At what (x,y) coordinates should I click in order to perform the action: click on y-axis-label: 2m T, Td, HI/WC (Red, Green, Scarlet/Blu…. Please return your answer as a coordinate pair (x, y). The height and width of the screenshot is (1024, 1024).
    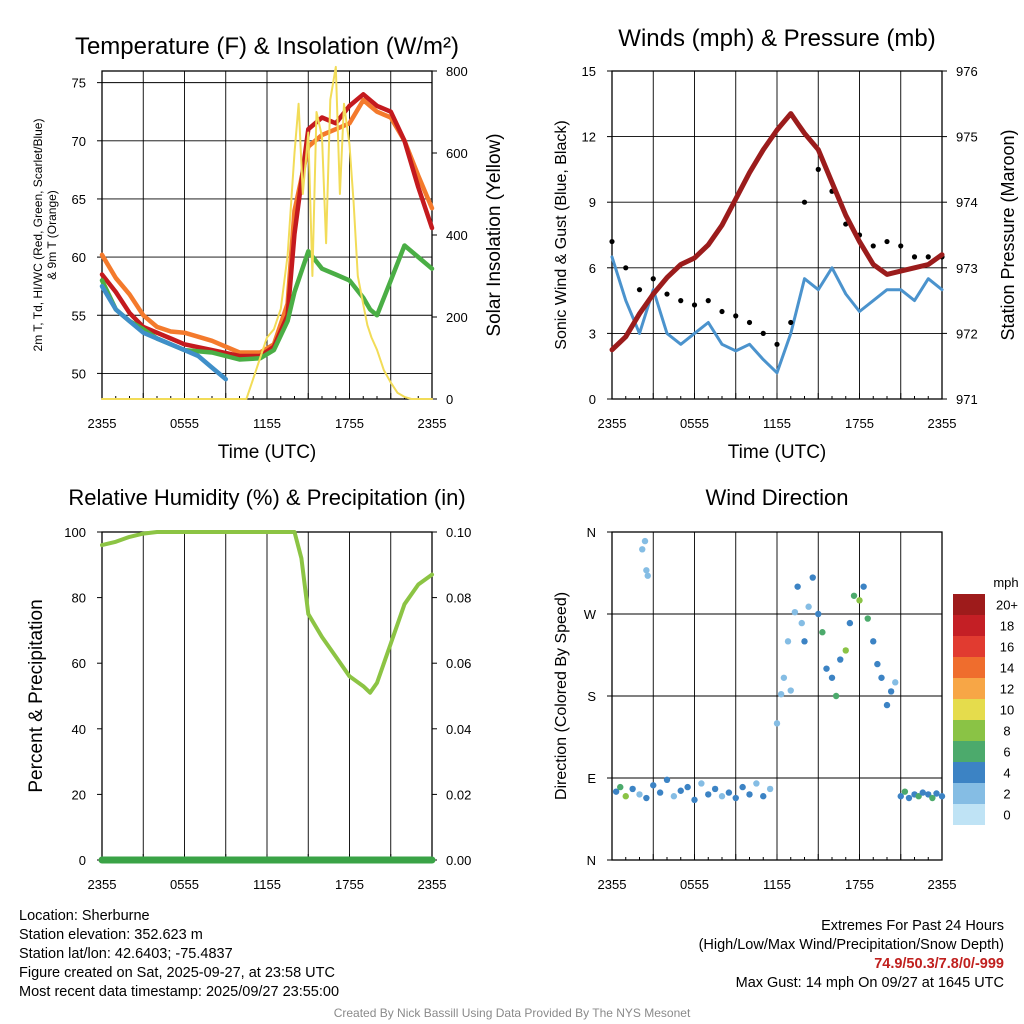
    Looking at the image, I should click on (45, 235).